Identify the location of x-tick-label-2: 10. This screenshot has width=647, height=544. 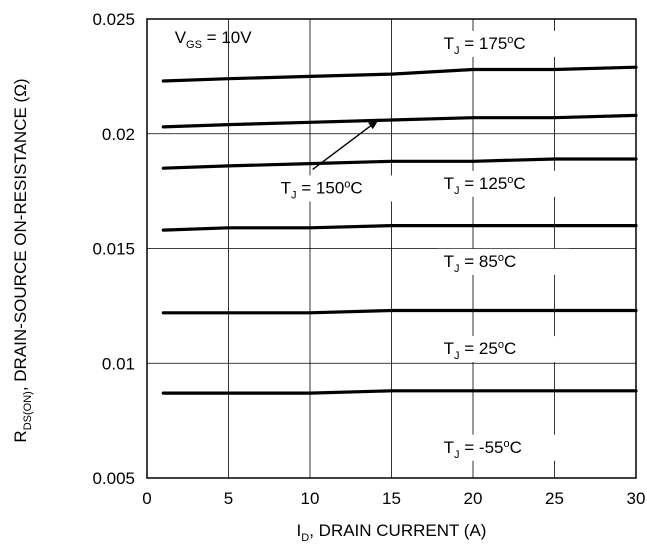
(310, 498).